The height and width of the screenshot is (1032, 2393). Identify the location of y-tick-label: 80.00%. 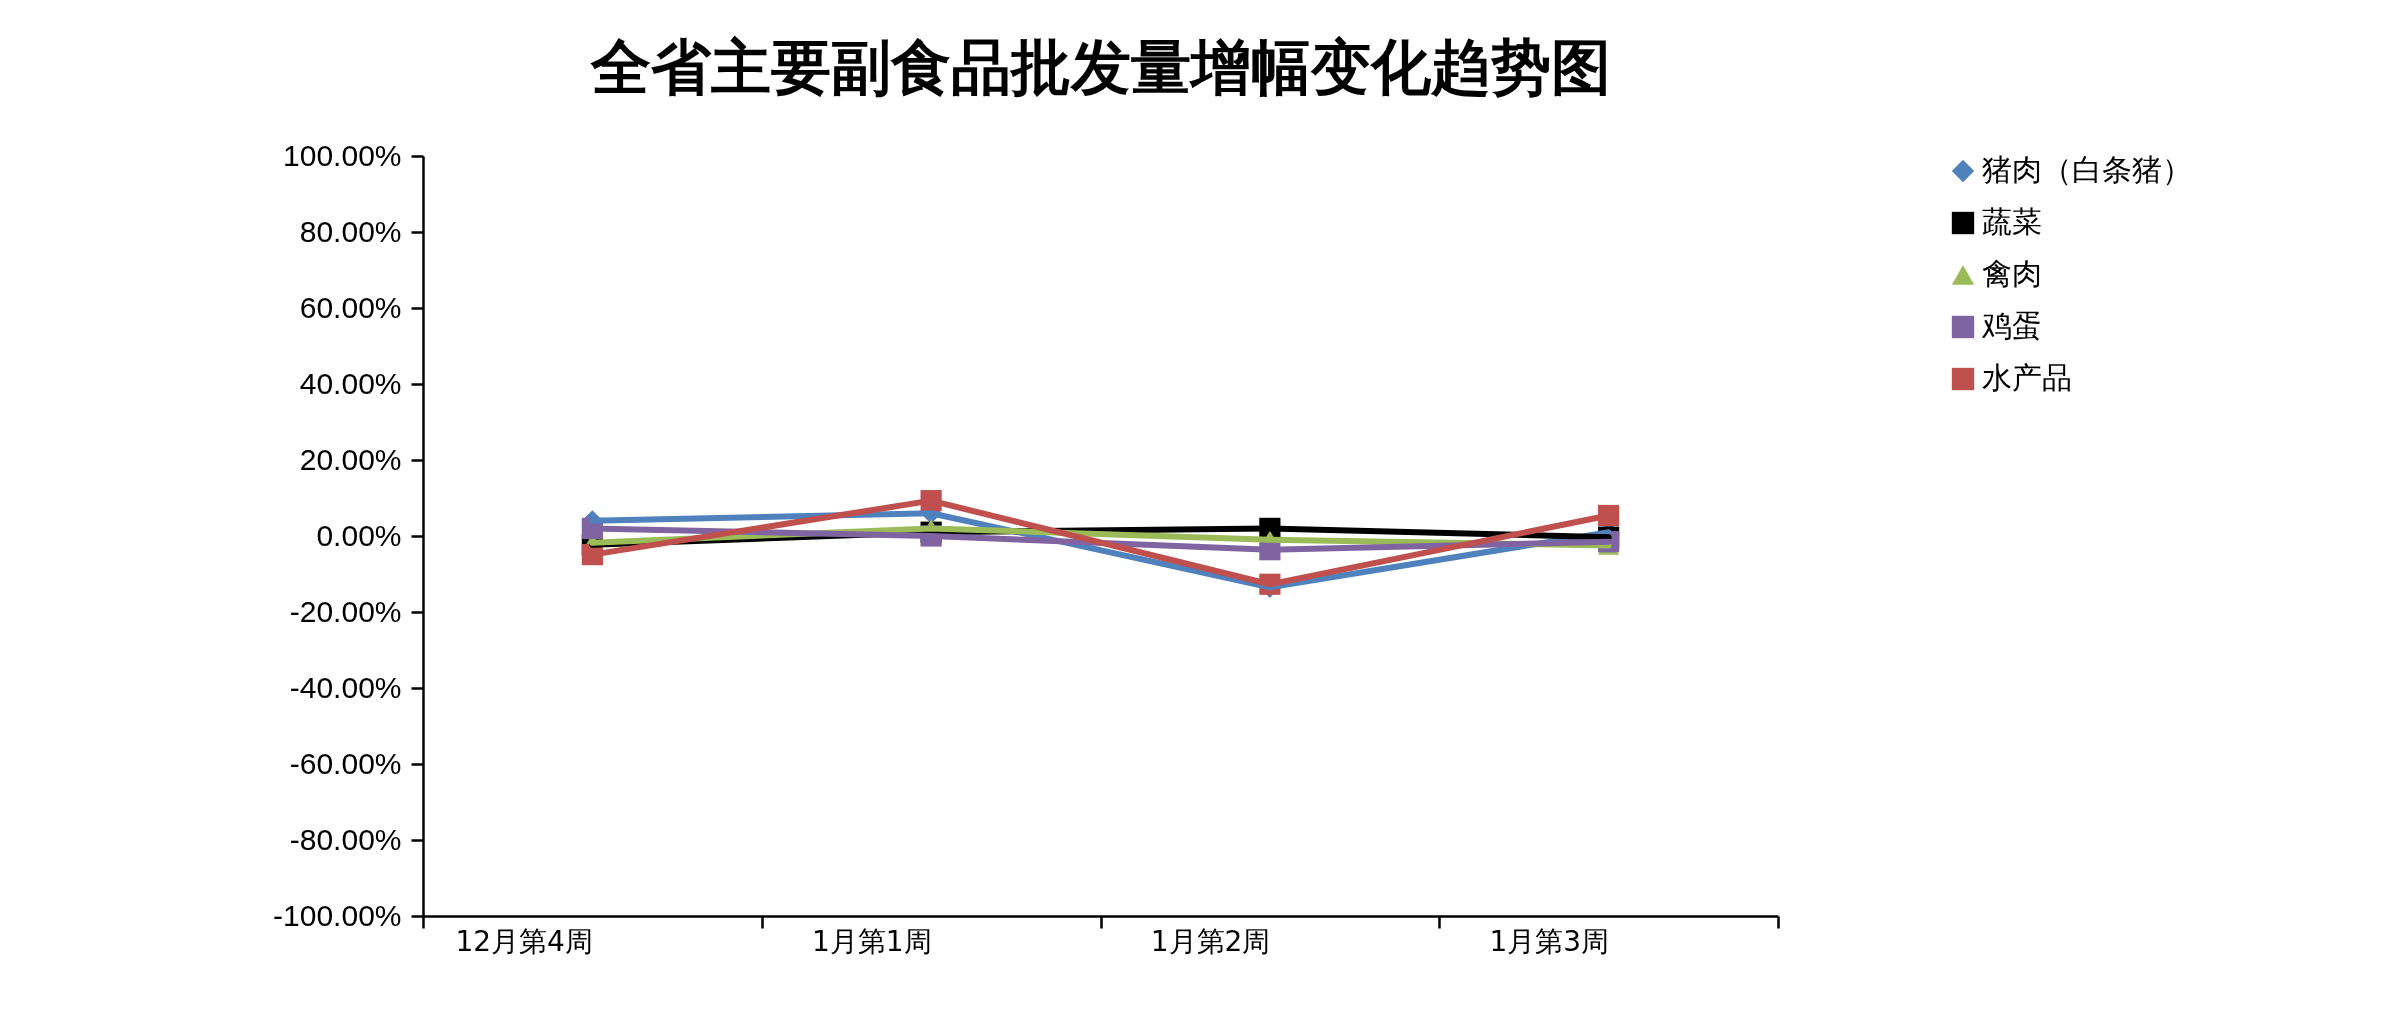
(350, 231).